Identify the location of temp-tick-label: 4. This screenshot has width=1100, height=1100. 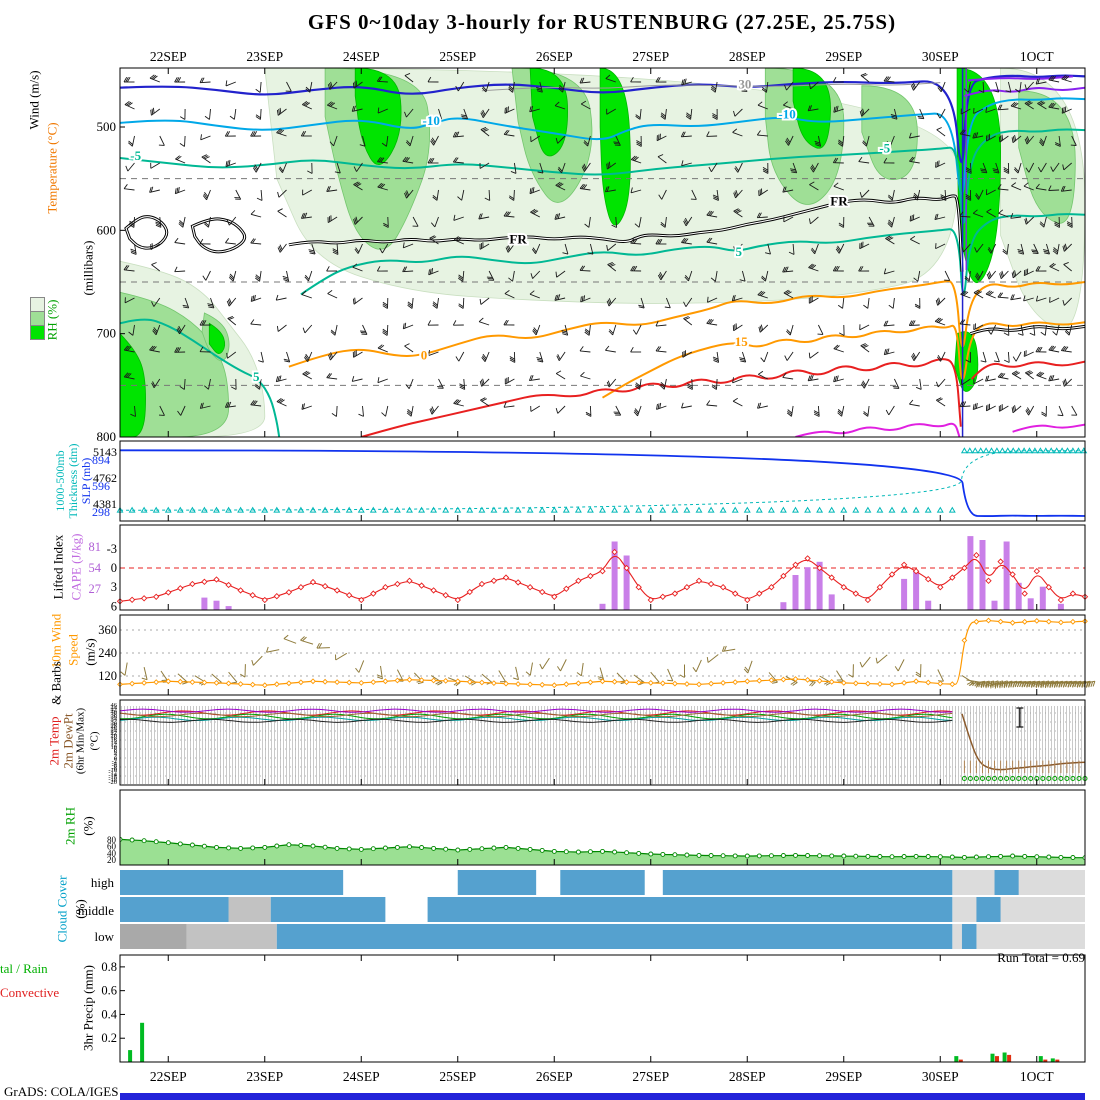
(116, 754).